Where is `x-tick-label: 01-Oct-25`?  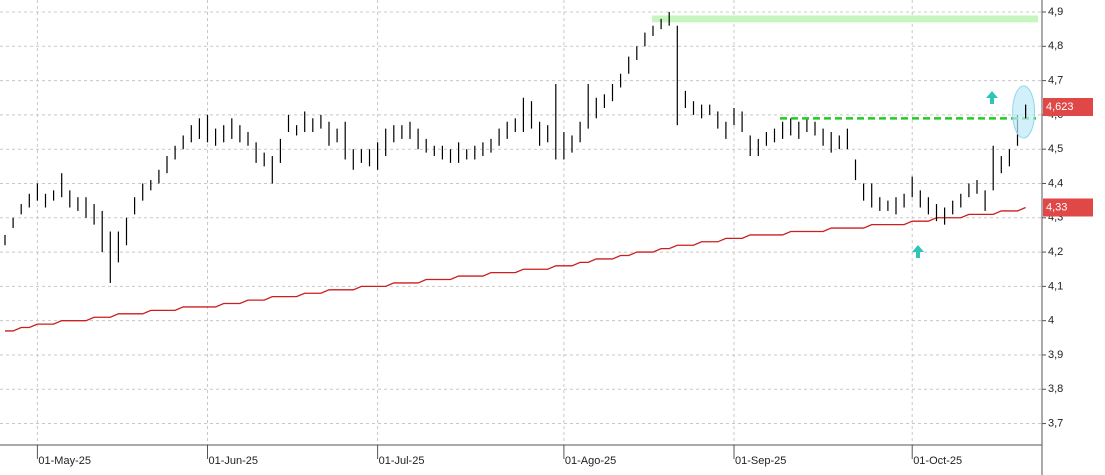
x-tick-label: 01-Oct-25 is located at coordinates (937, 461).